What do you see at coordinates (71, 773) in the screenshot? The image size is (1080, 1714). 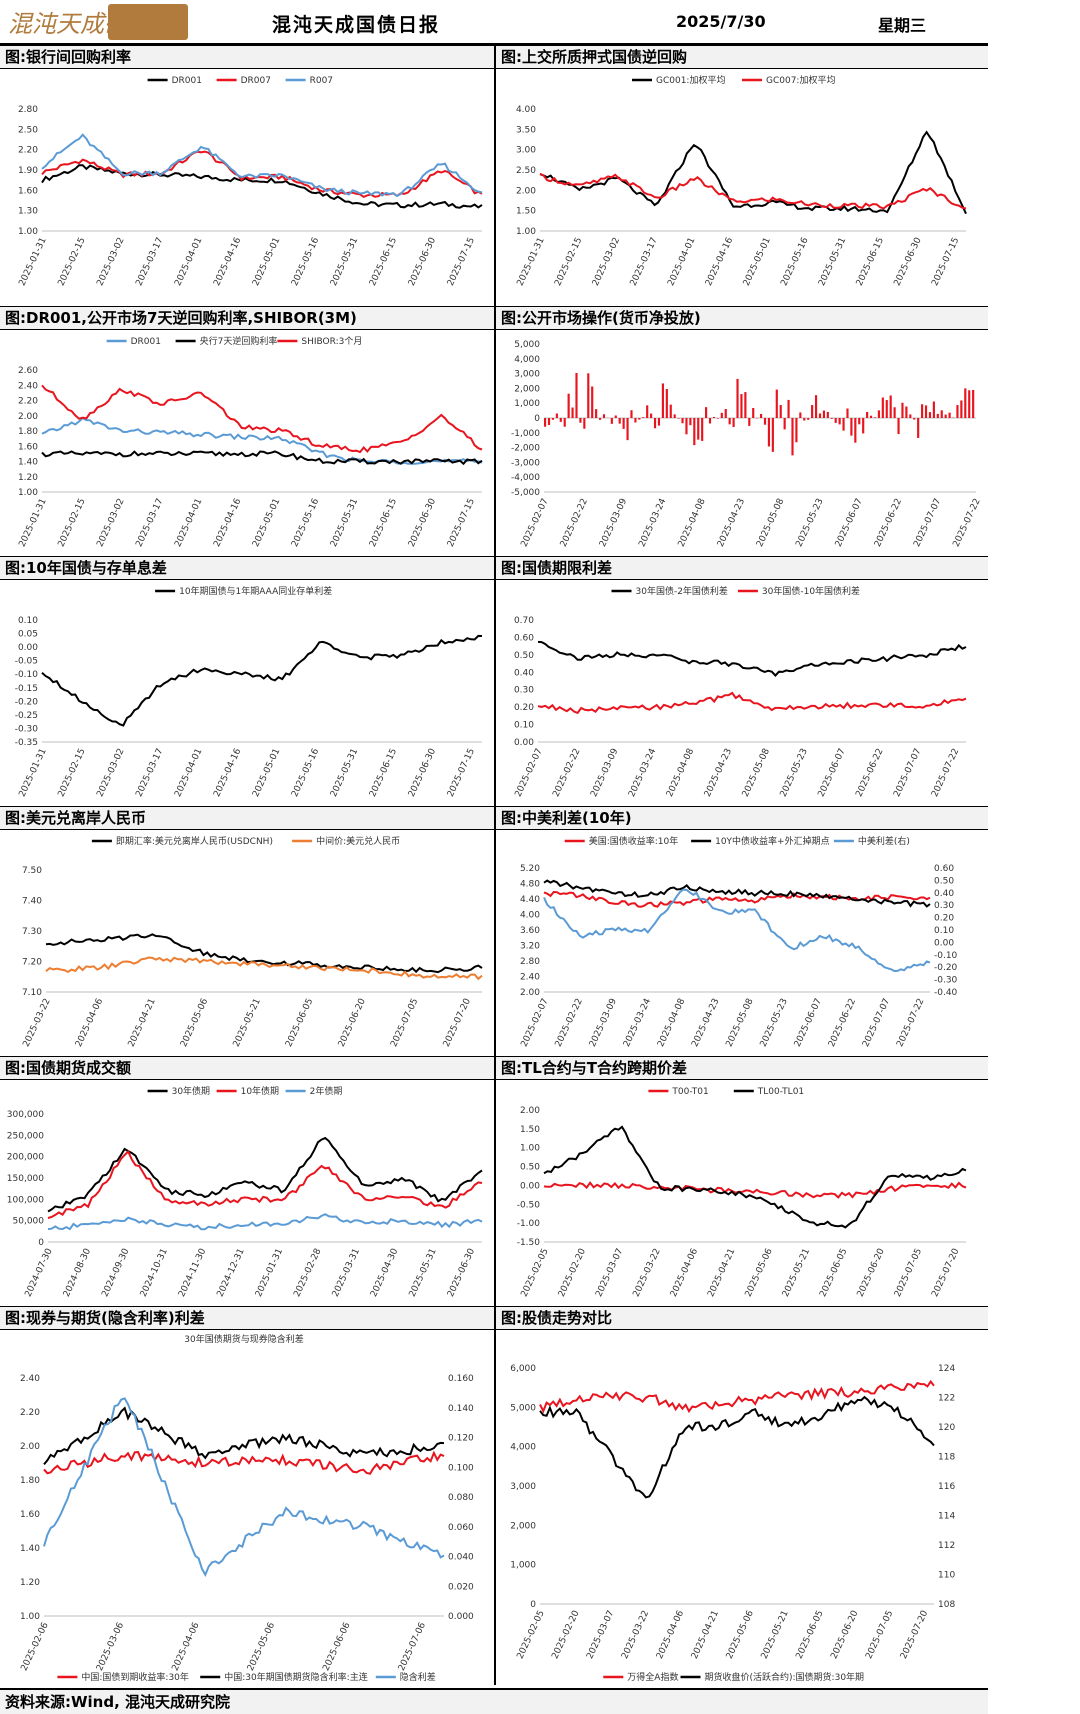 I see `x-tick-label: 2025-02-15` at bounding box center [71, 773].